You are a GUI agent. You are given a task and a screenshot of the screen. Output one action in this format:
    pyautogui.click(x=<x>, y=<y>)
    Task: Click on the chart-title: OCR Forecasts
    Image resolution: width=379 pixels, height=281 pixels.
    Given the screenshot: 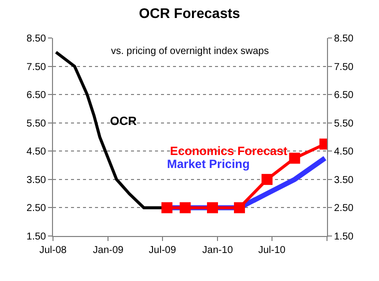 What is the action you would take?
    pyautogui.click(x=189, y=13)
    